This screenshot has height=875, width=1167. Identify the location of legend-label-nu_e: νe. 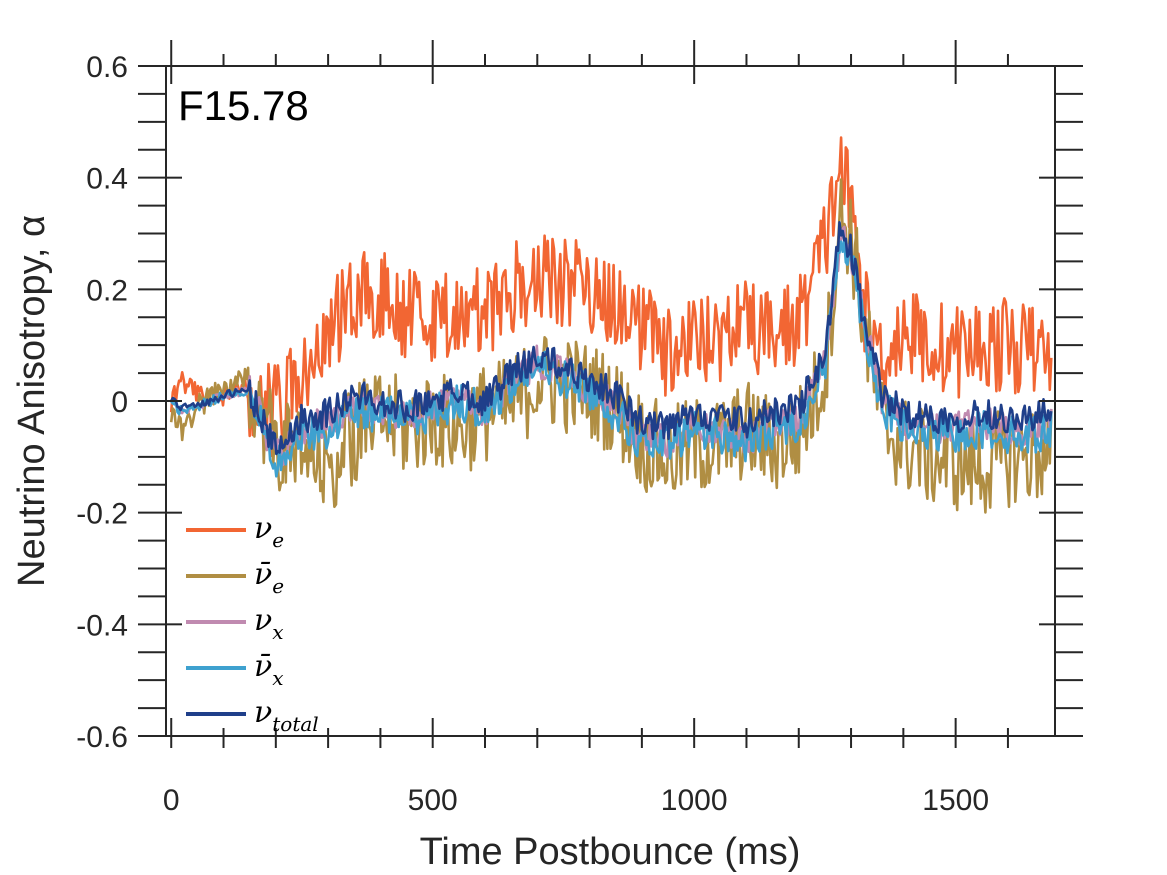
(269, 531).